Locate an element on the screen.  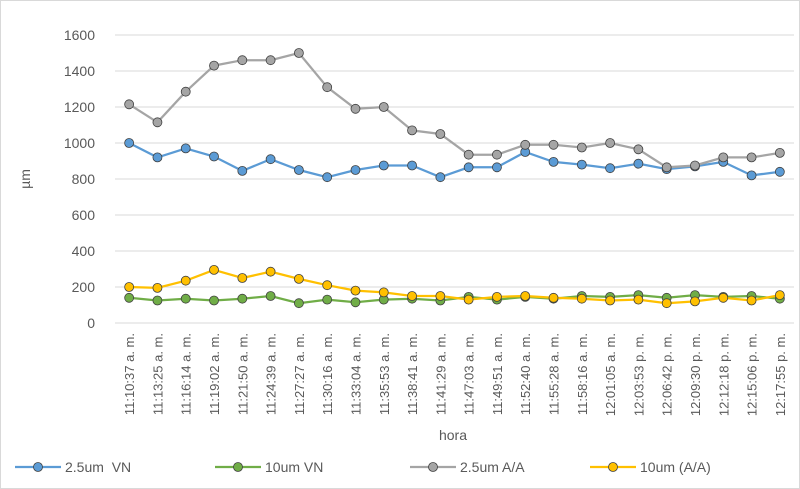
x-tick-label: 12:06:42 p. m. is located at coordinates (667, 374).